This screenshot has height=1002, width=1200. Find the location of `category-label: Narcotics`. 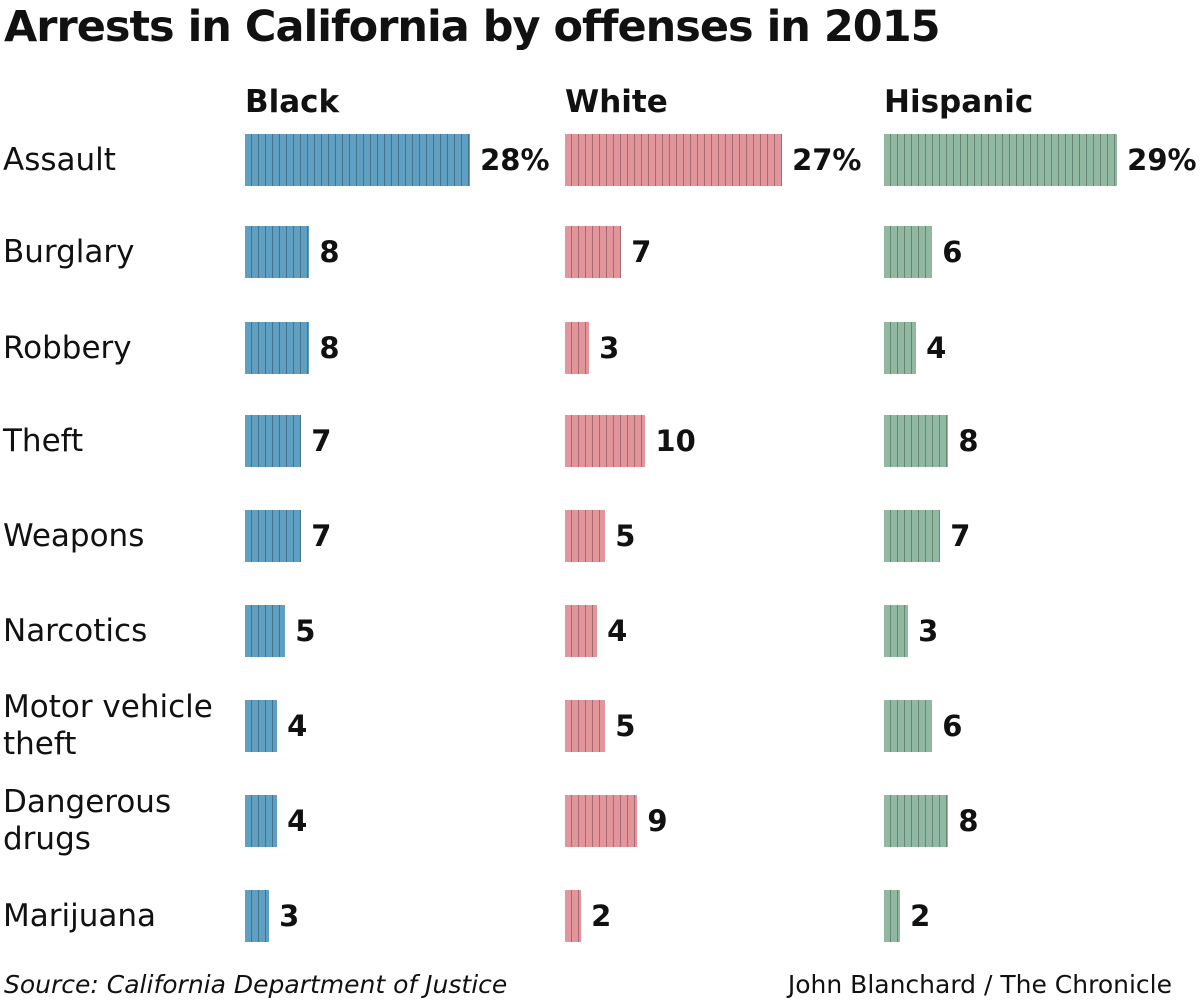

category-label: Narcotics is located at coordinates (75, 630).